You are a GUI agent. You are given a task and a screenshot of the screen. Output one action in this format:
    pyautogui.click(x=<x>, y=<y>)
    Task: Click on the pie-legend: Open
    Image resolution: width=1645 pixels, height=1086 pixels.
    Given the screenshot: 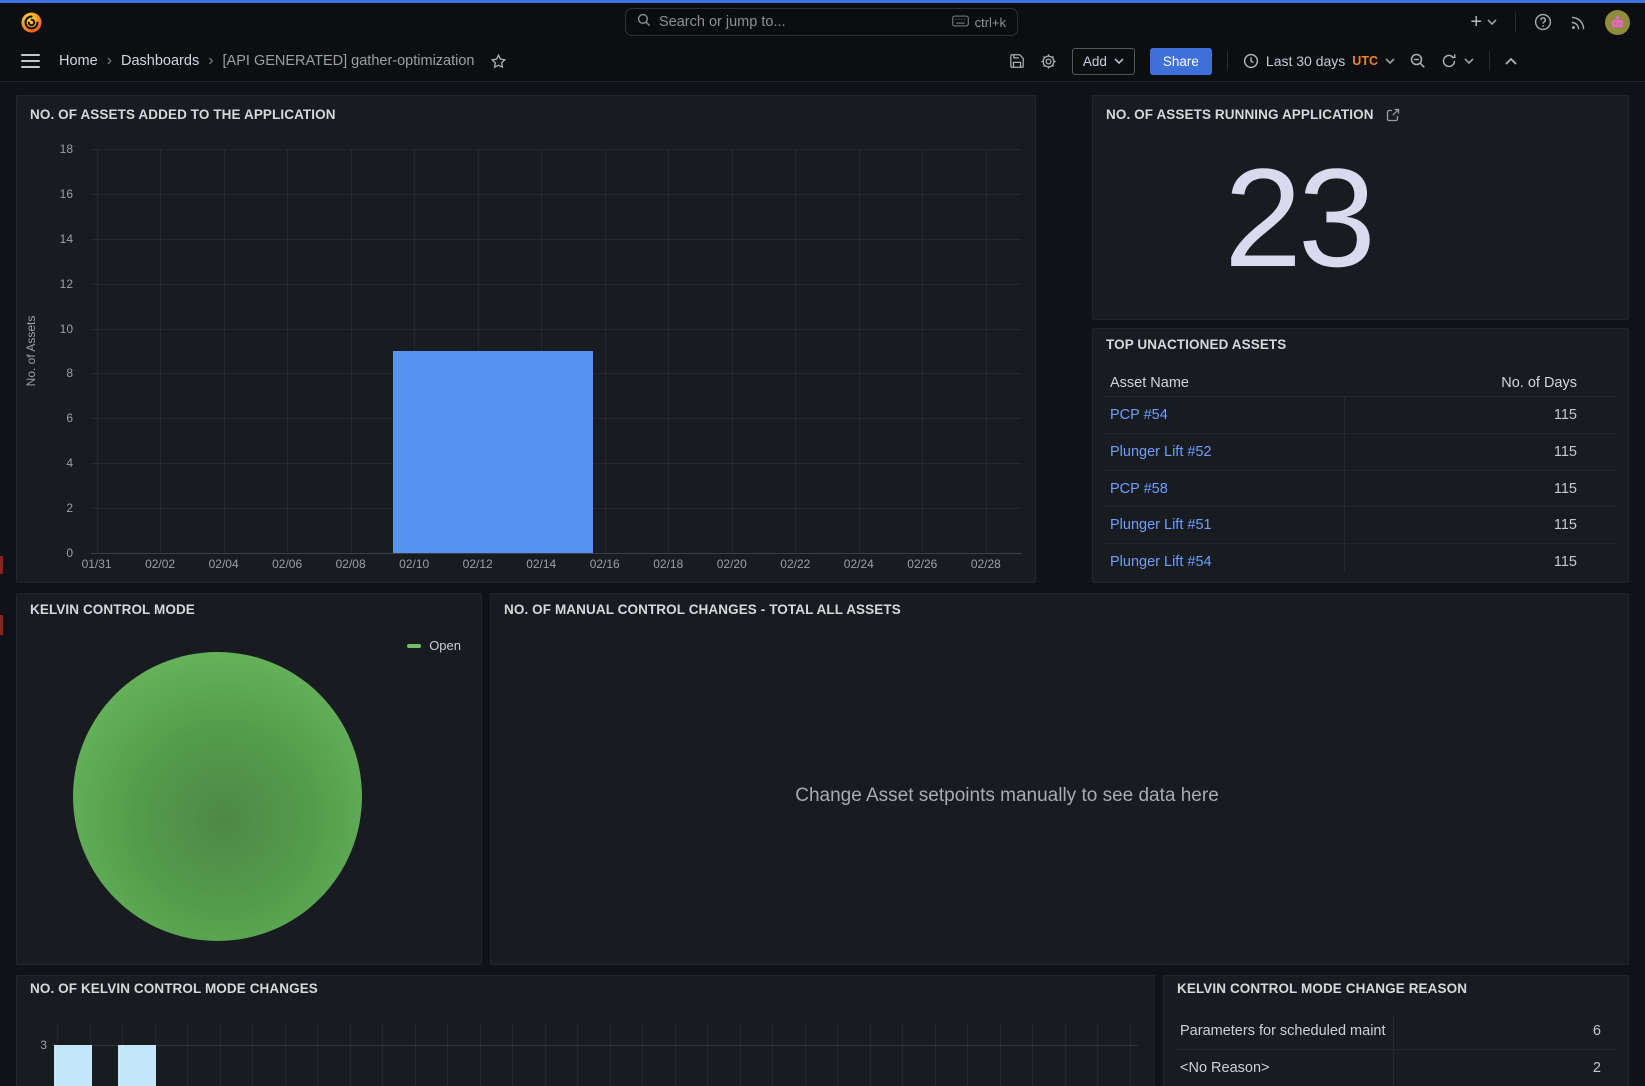 What is the action you would take?
    pyautogui.click(x=434, y=645)
    